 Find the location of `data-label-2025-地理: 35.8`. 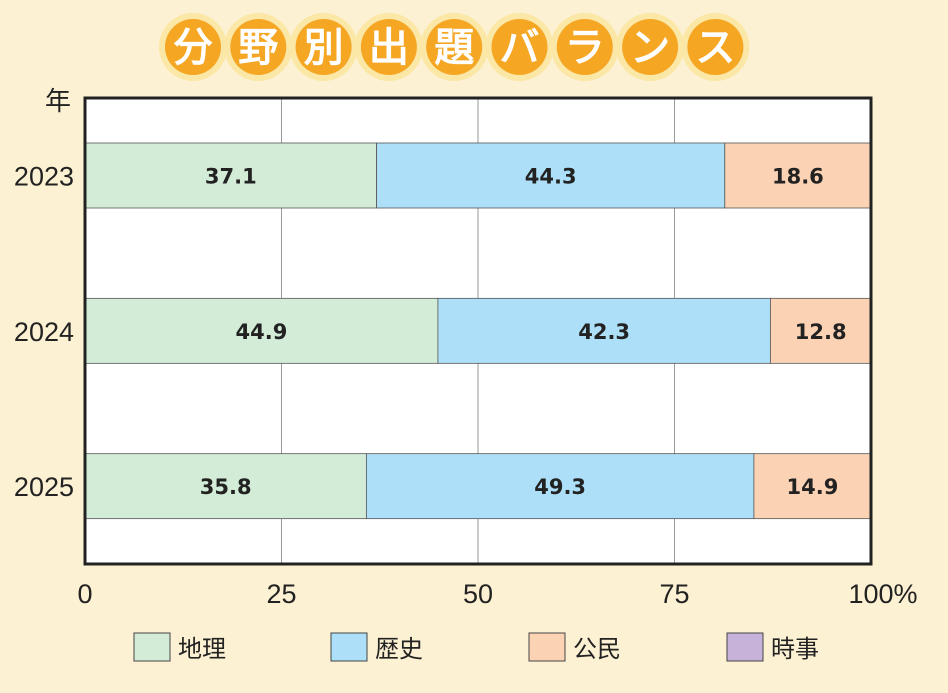

data-label-2025-地理: 35.8 is located at coordinates (226, 487).